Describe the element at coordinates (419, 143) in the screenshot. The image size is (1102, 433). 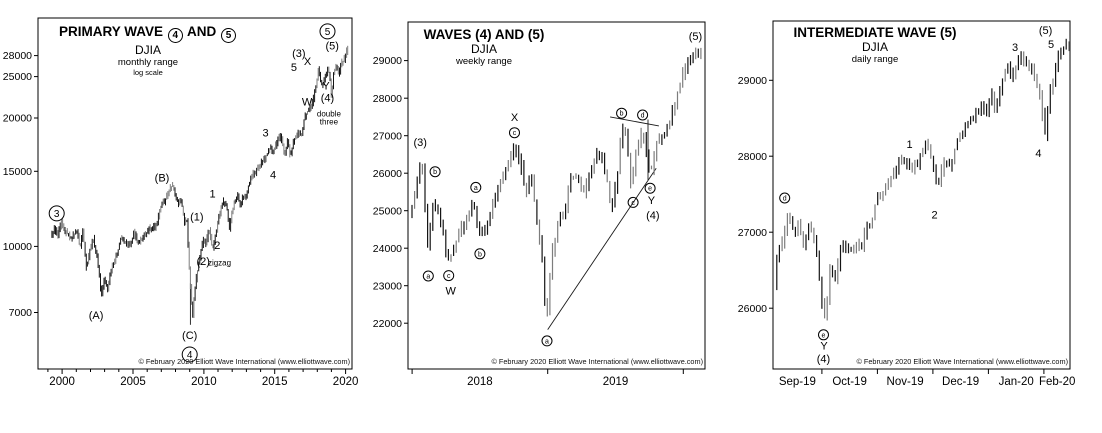
I see `wave-label: (3)` at that location.